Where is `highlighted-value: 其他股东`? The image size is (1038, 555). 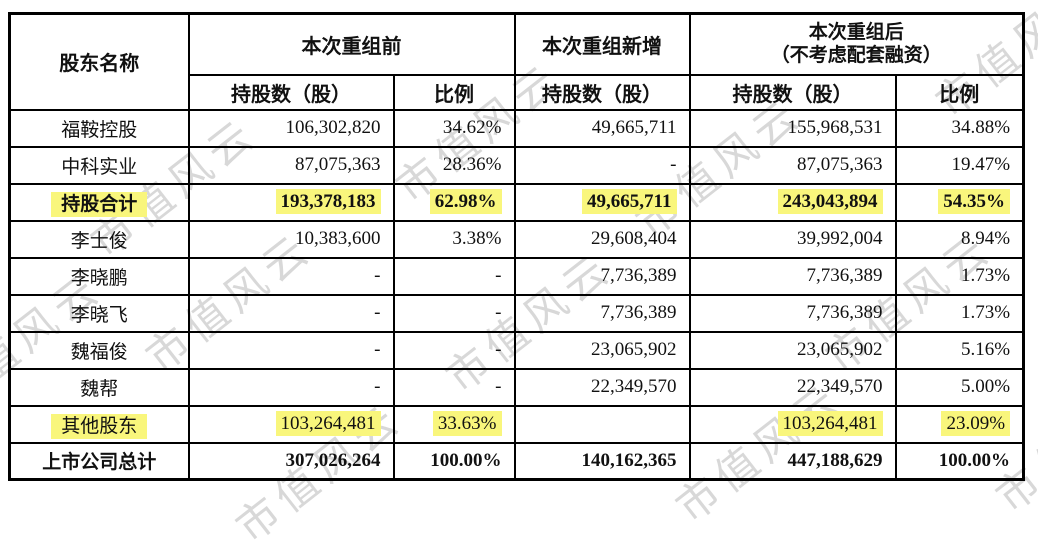
highlighted-value: 其他股东 is located at coordinates (99, 426).